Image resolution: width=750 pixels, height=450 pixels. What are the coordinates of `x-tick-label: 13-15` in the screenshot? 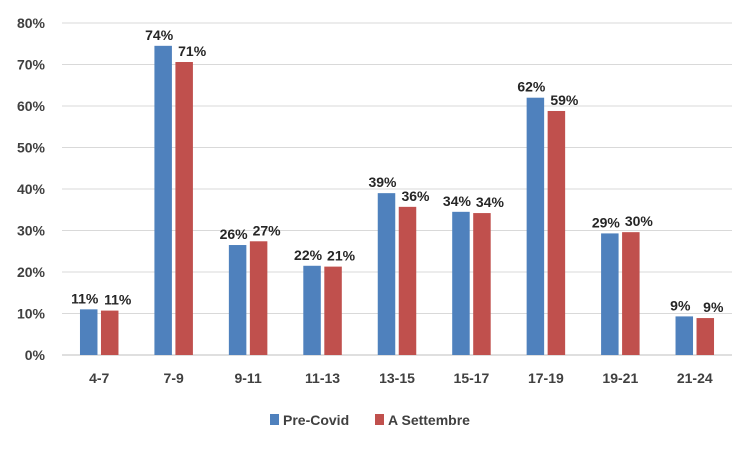 It's located at (397, 378).